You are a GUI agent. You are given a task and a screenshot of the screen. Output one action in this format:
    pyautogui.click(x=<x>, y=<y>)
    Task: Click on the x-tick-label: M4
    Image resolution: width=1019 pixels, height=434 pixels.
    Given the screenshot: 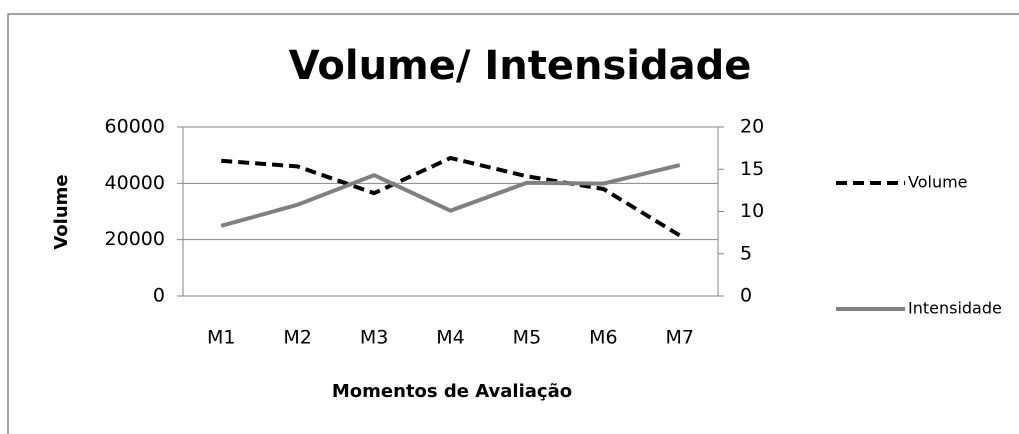 What is the action you would take?
    pyautogui.click(x=450, y=338)
    